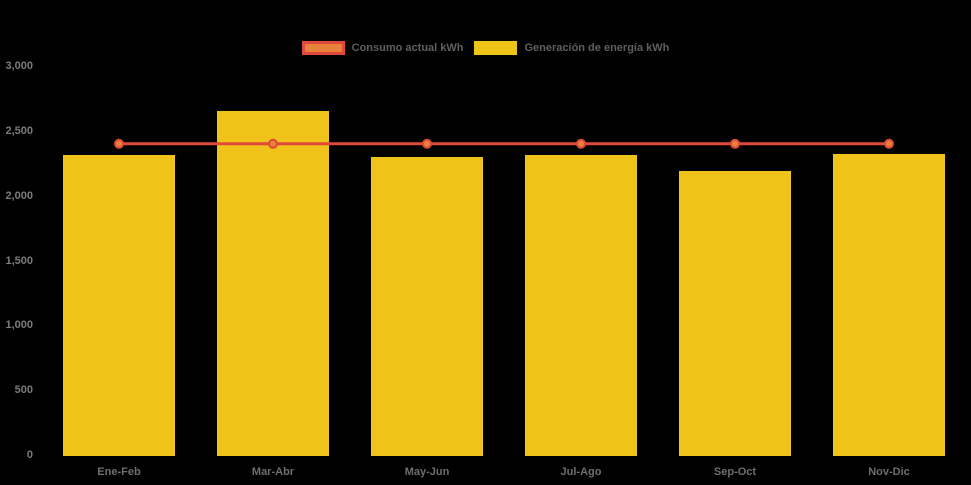 The height and width of the screenshot is (485, 971). What do you see at coordinates (889, 143) in the screenshot?
I see `line-point-nov-dic` at bounding box center [889, 143].